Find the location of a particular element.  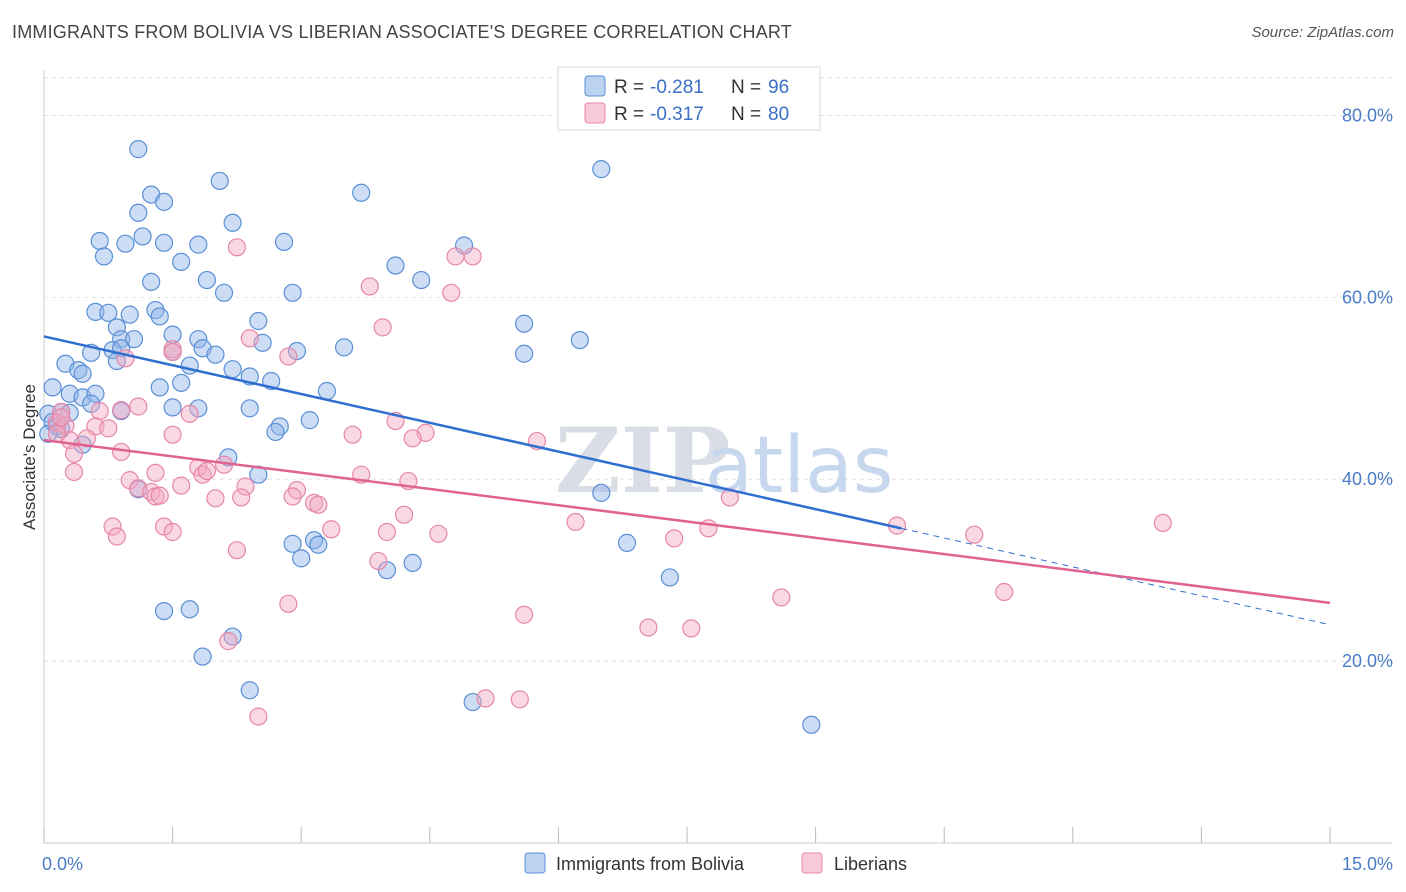

trend-line-bolivia-extension is located at coordinates (1116, 576).